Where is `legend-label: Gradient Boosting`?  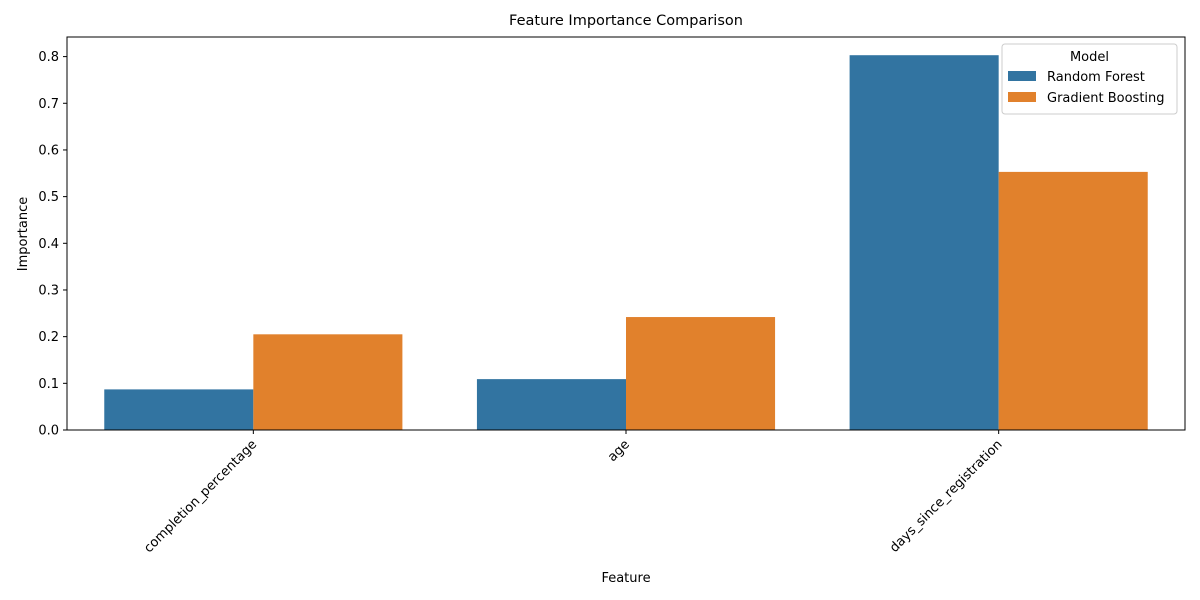
legend-label: Gradient Boosting is located at coordinates (1106, 98).